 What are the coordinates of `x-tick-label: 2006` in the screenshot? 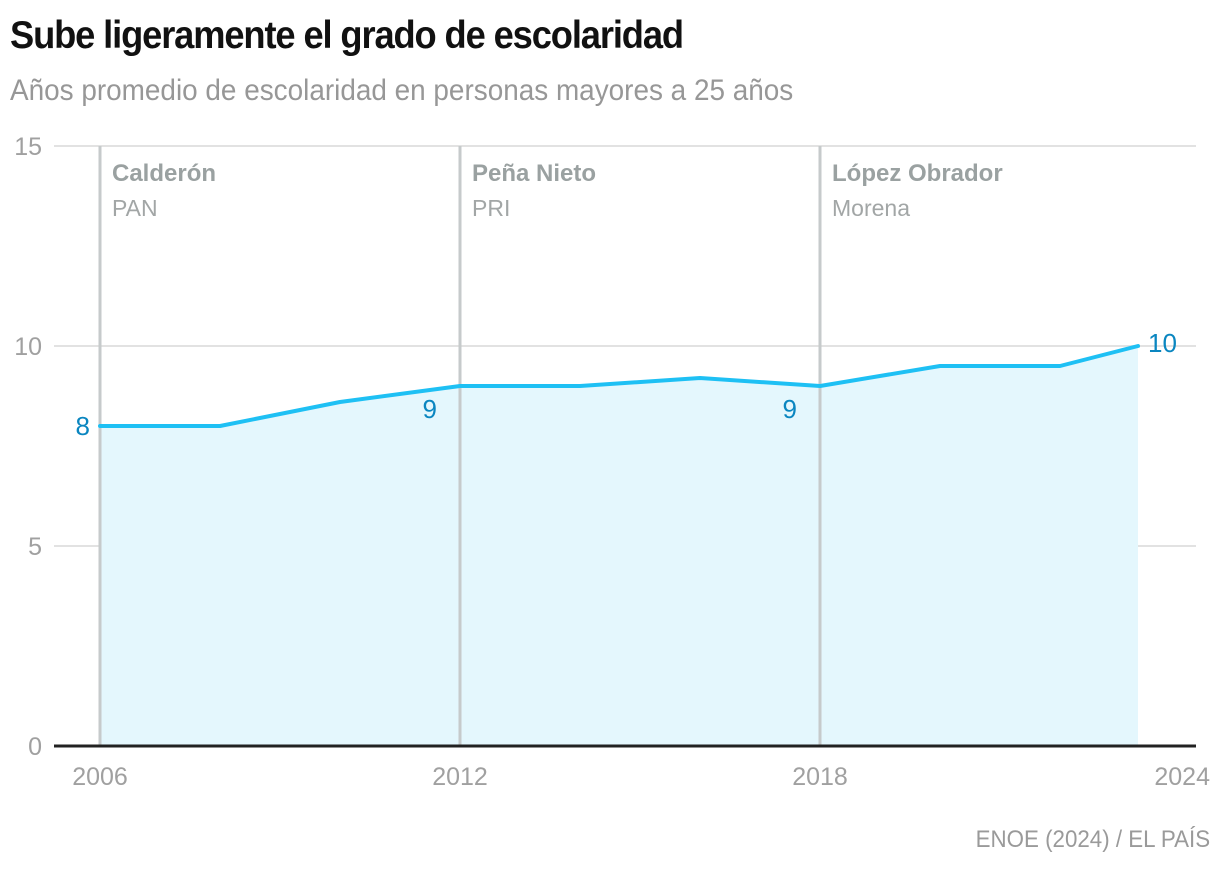 It's located at (100, 777).